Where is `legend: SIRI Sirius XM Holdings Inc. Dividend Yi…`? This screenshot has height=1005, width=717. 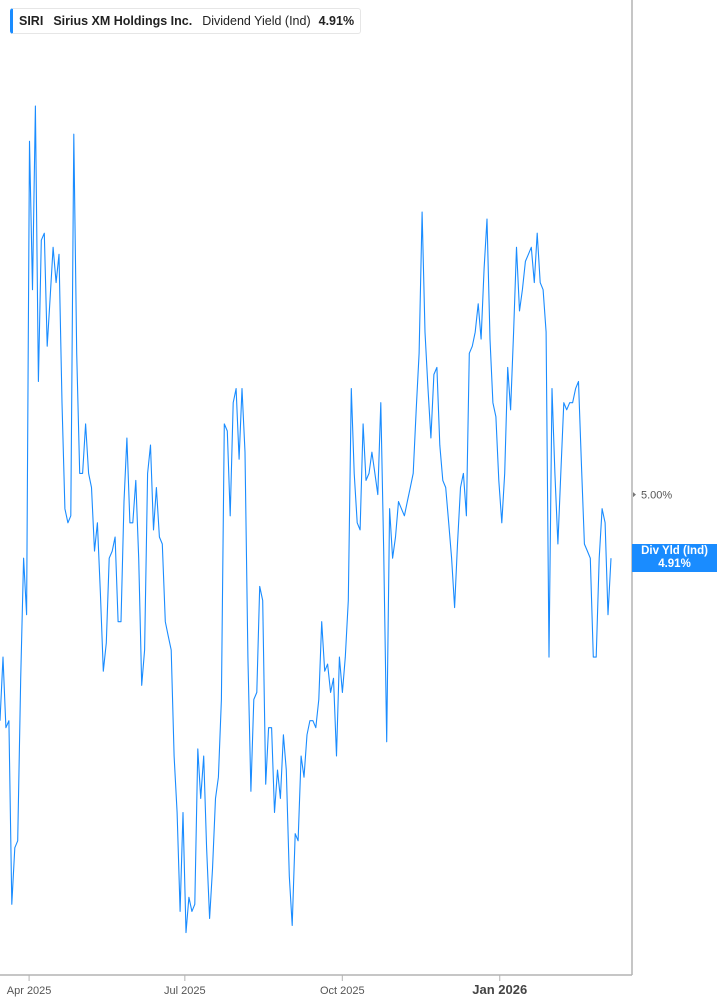 legend: SIRI Sirius XM Holdings Inc. Dividend Yi… is located at coordinates (186, 21).